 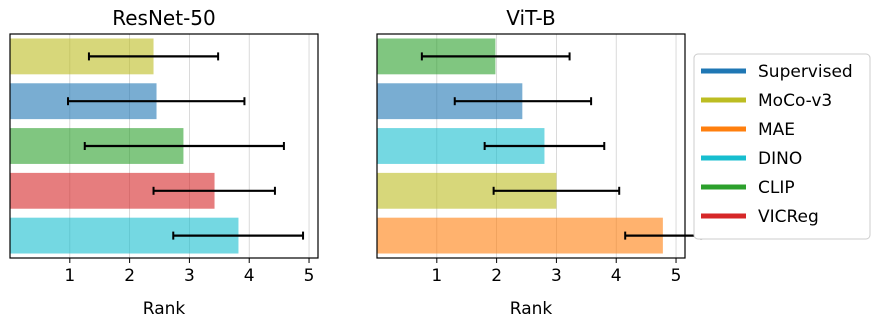 What do you see at coordinates (782, 146) in the screenshot?
I see `legend: Supervised MoCo-v3 MAE DINO CLIP VICReg` at bounding box center [782, 146].